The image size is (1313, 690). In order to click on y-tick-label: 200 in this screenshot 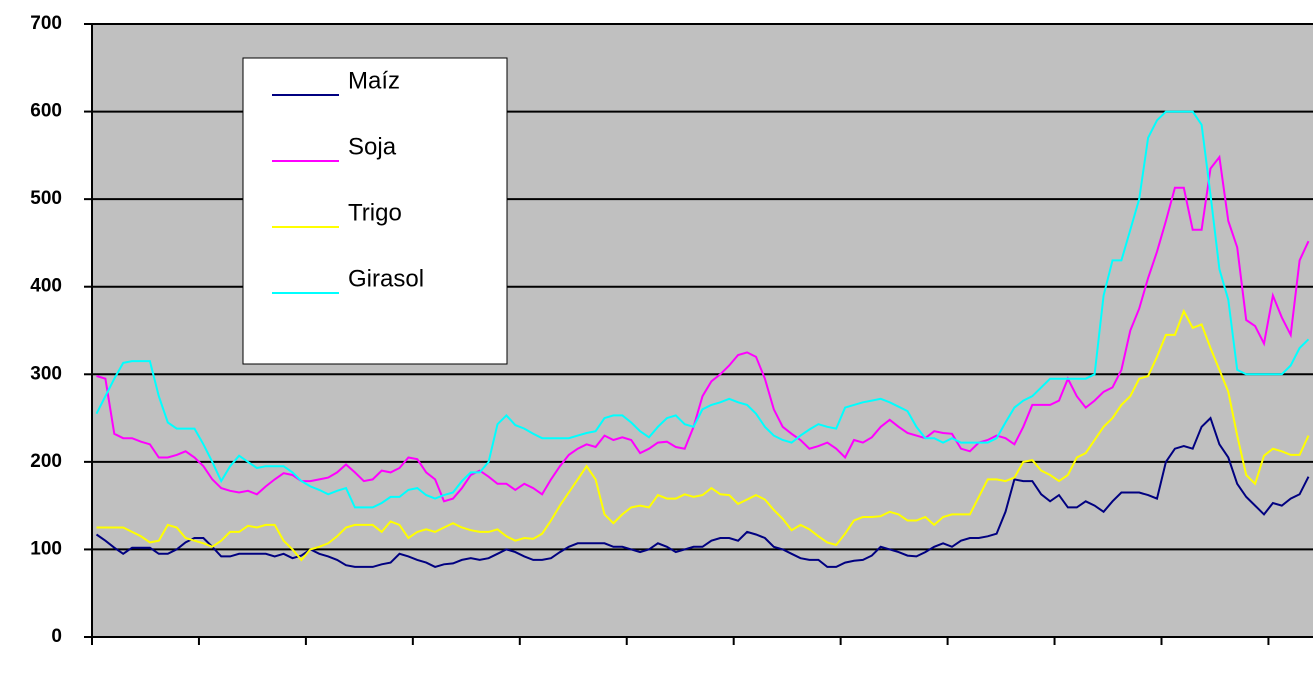, I will do `click(46, 461)`.